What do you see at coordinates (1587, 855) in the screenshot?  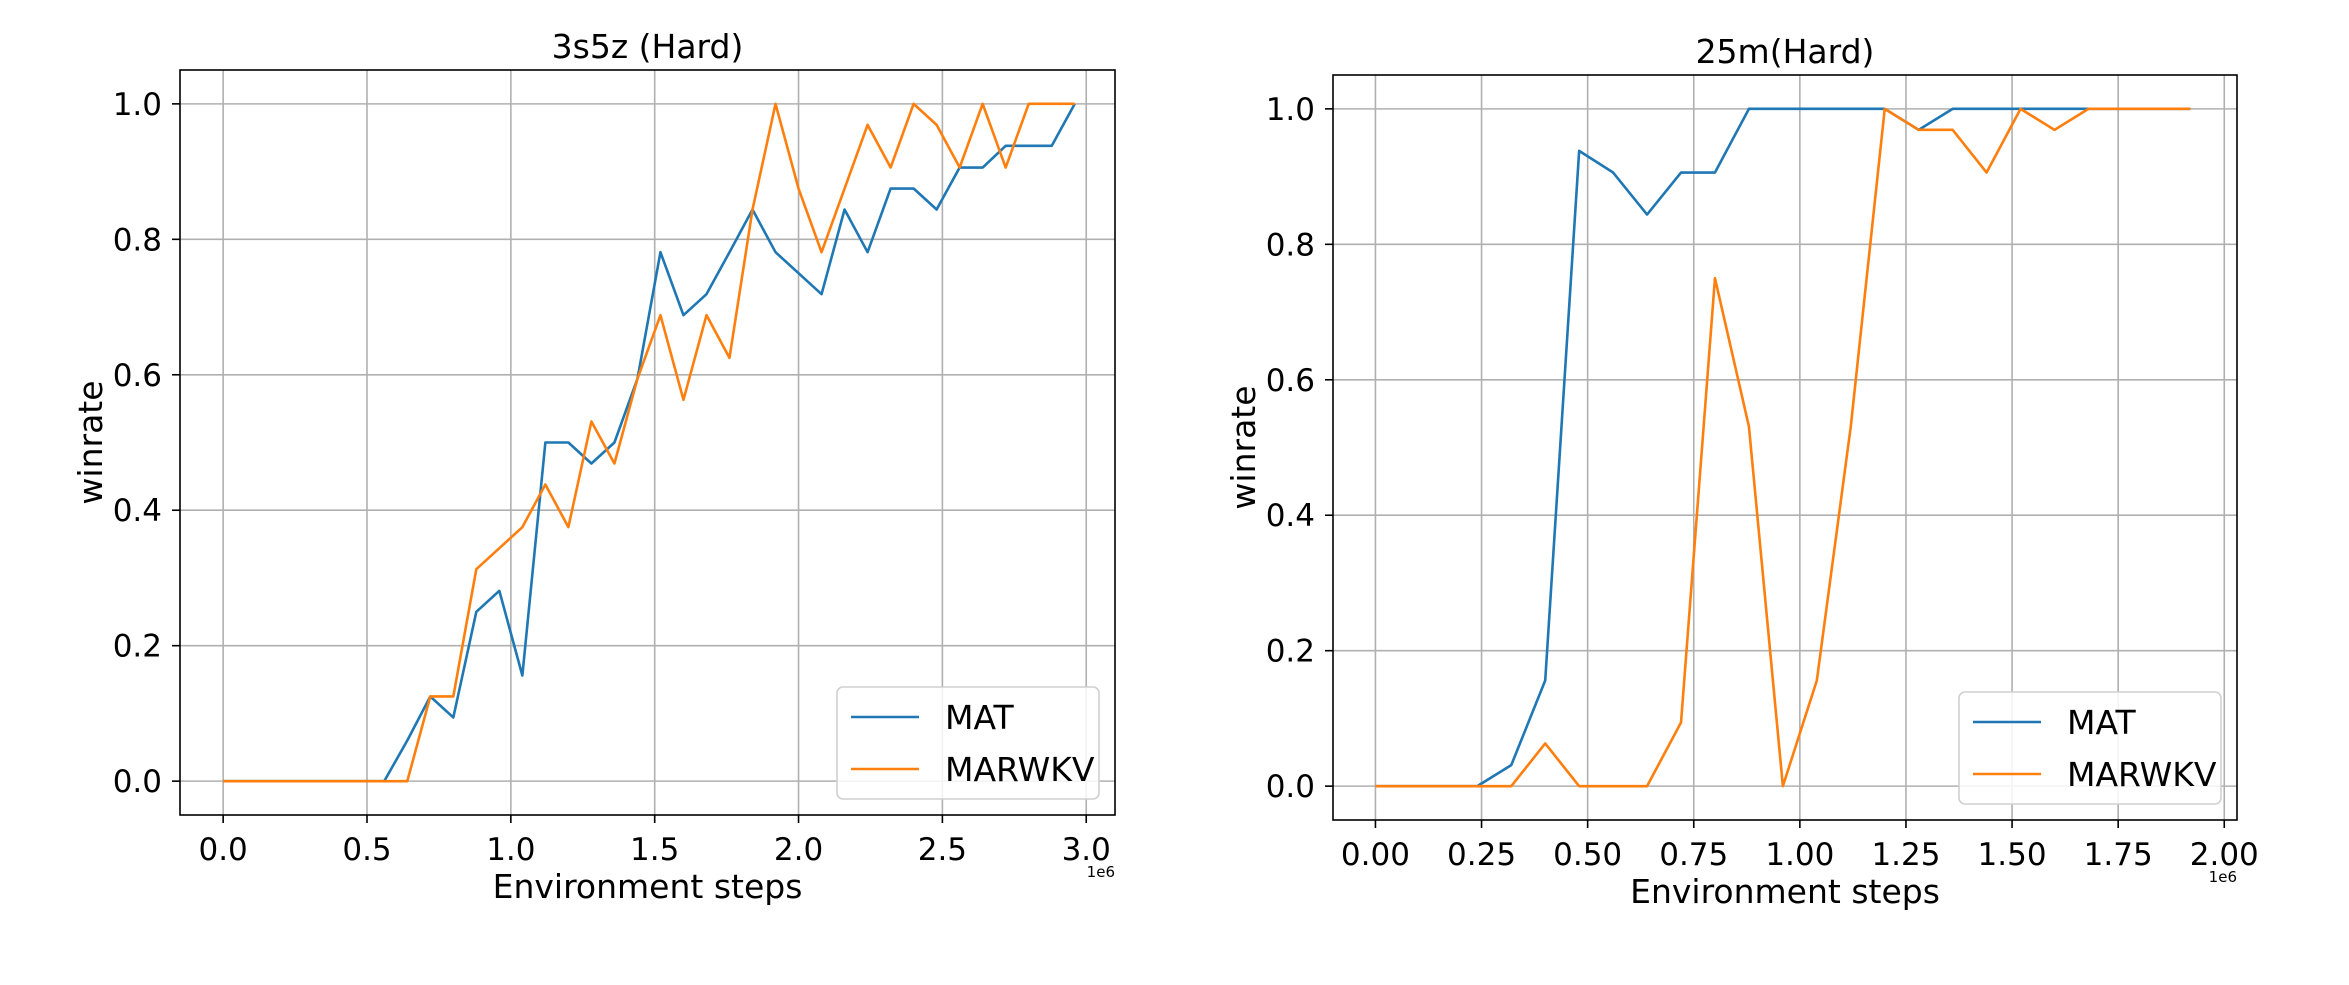 I see `x-tick-label: 0.50` at bounding box center [1587, 855].